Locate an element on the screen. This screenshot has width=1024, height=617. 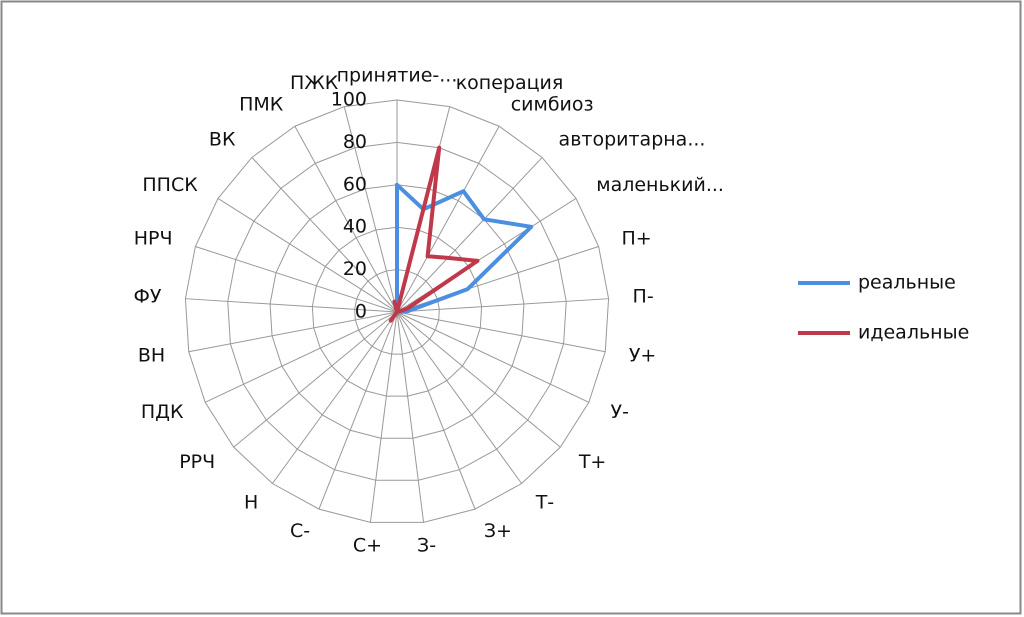
category-label: У+ is located at coordinates (643, 356).